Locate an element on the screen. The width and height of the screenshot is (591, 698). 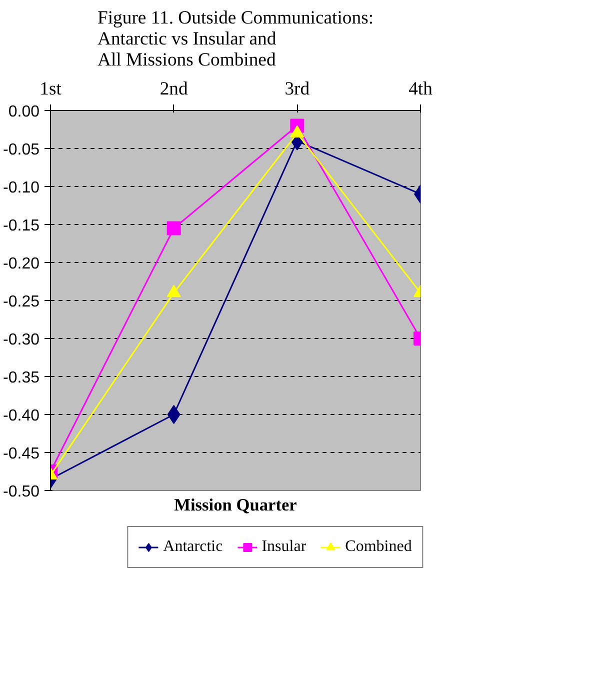
y-tick-label: -0.10 is located at coordinates (21, 188).